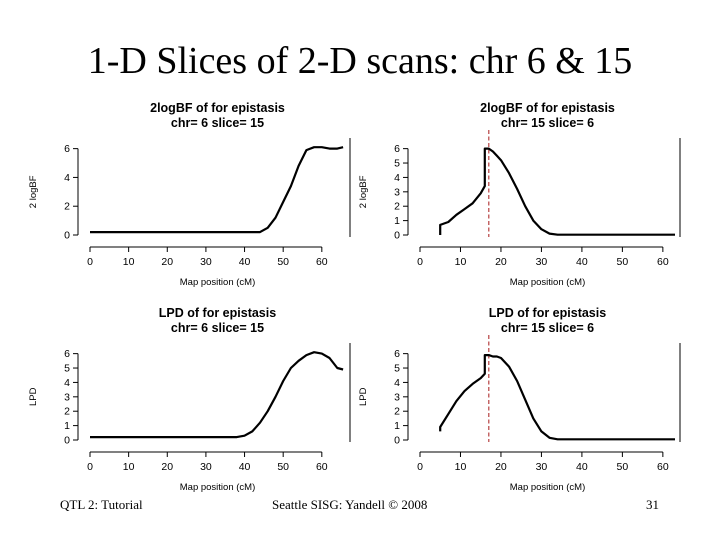  I want to click on footer-course: QTL 2: Tutorial, so click(101, 504).